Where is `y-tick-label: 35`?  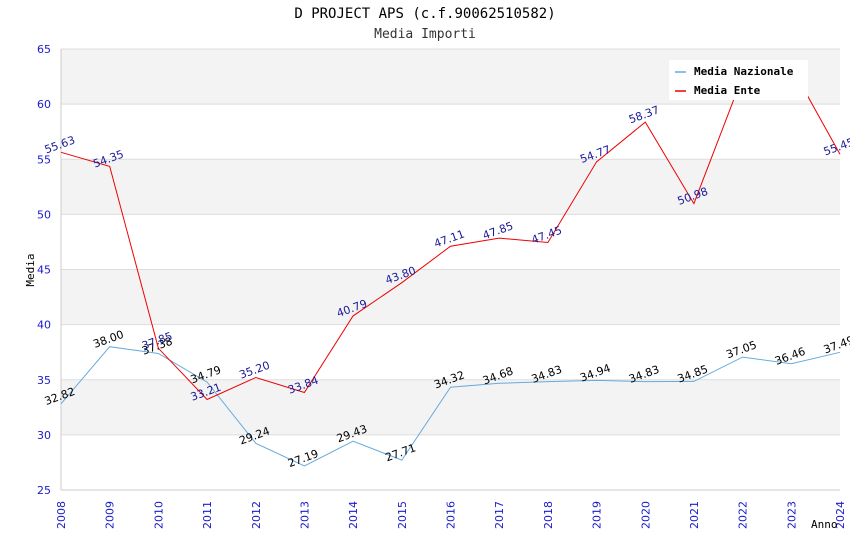 y-tick-label: 35 is located at coordinates (44, 380).